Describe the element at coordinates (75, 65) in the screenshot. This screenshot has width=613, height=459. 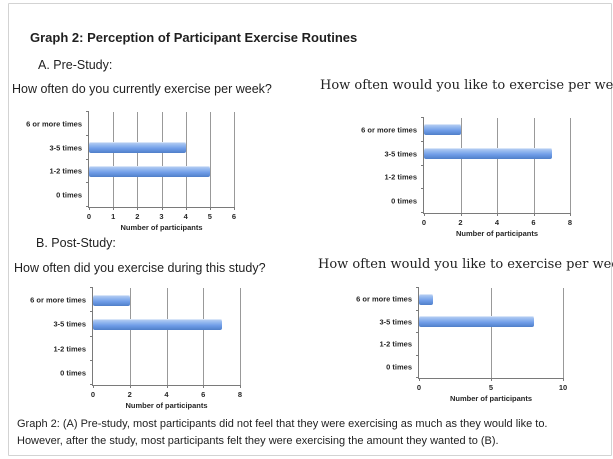
I see `section-a-label: A. Pre-Study:` at that location.